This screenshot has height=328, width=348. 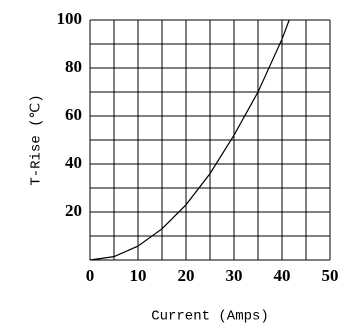 I want to click on x-axis-title: Current (Amps), so click(x=210, y=317).